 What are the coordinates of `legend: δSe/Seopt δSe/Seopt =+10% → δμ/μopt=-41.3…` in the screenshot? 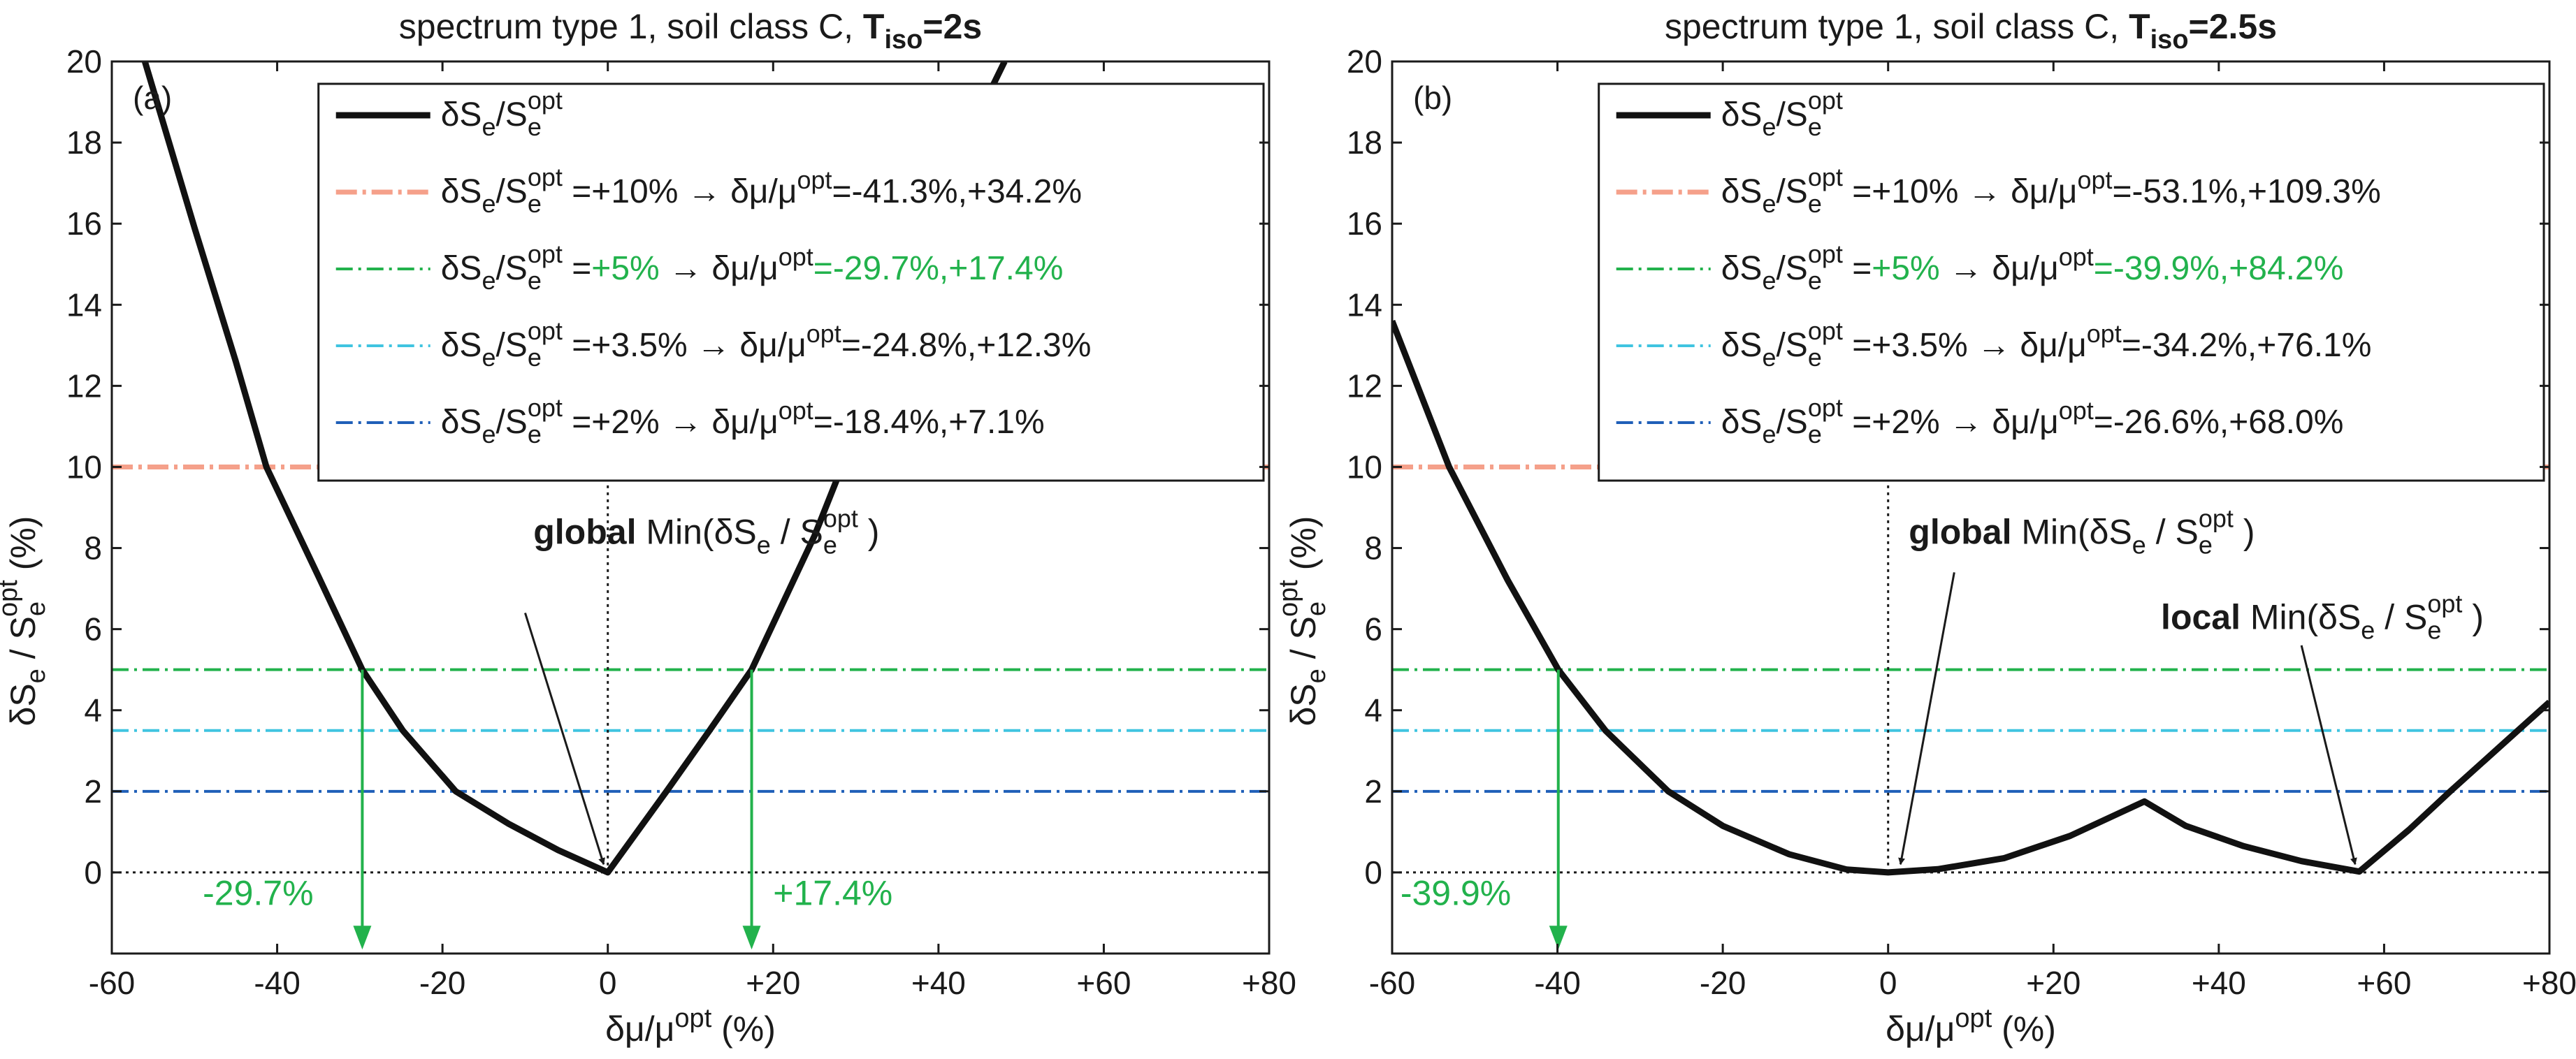 It's located at (791, 282).